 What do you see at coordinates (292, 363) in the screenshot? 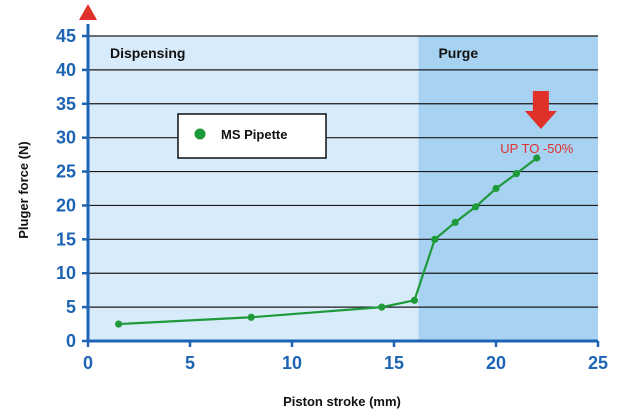
I see `x-tick-label-10: 10` at bounding box center [292, 363].